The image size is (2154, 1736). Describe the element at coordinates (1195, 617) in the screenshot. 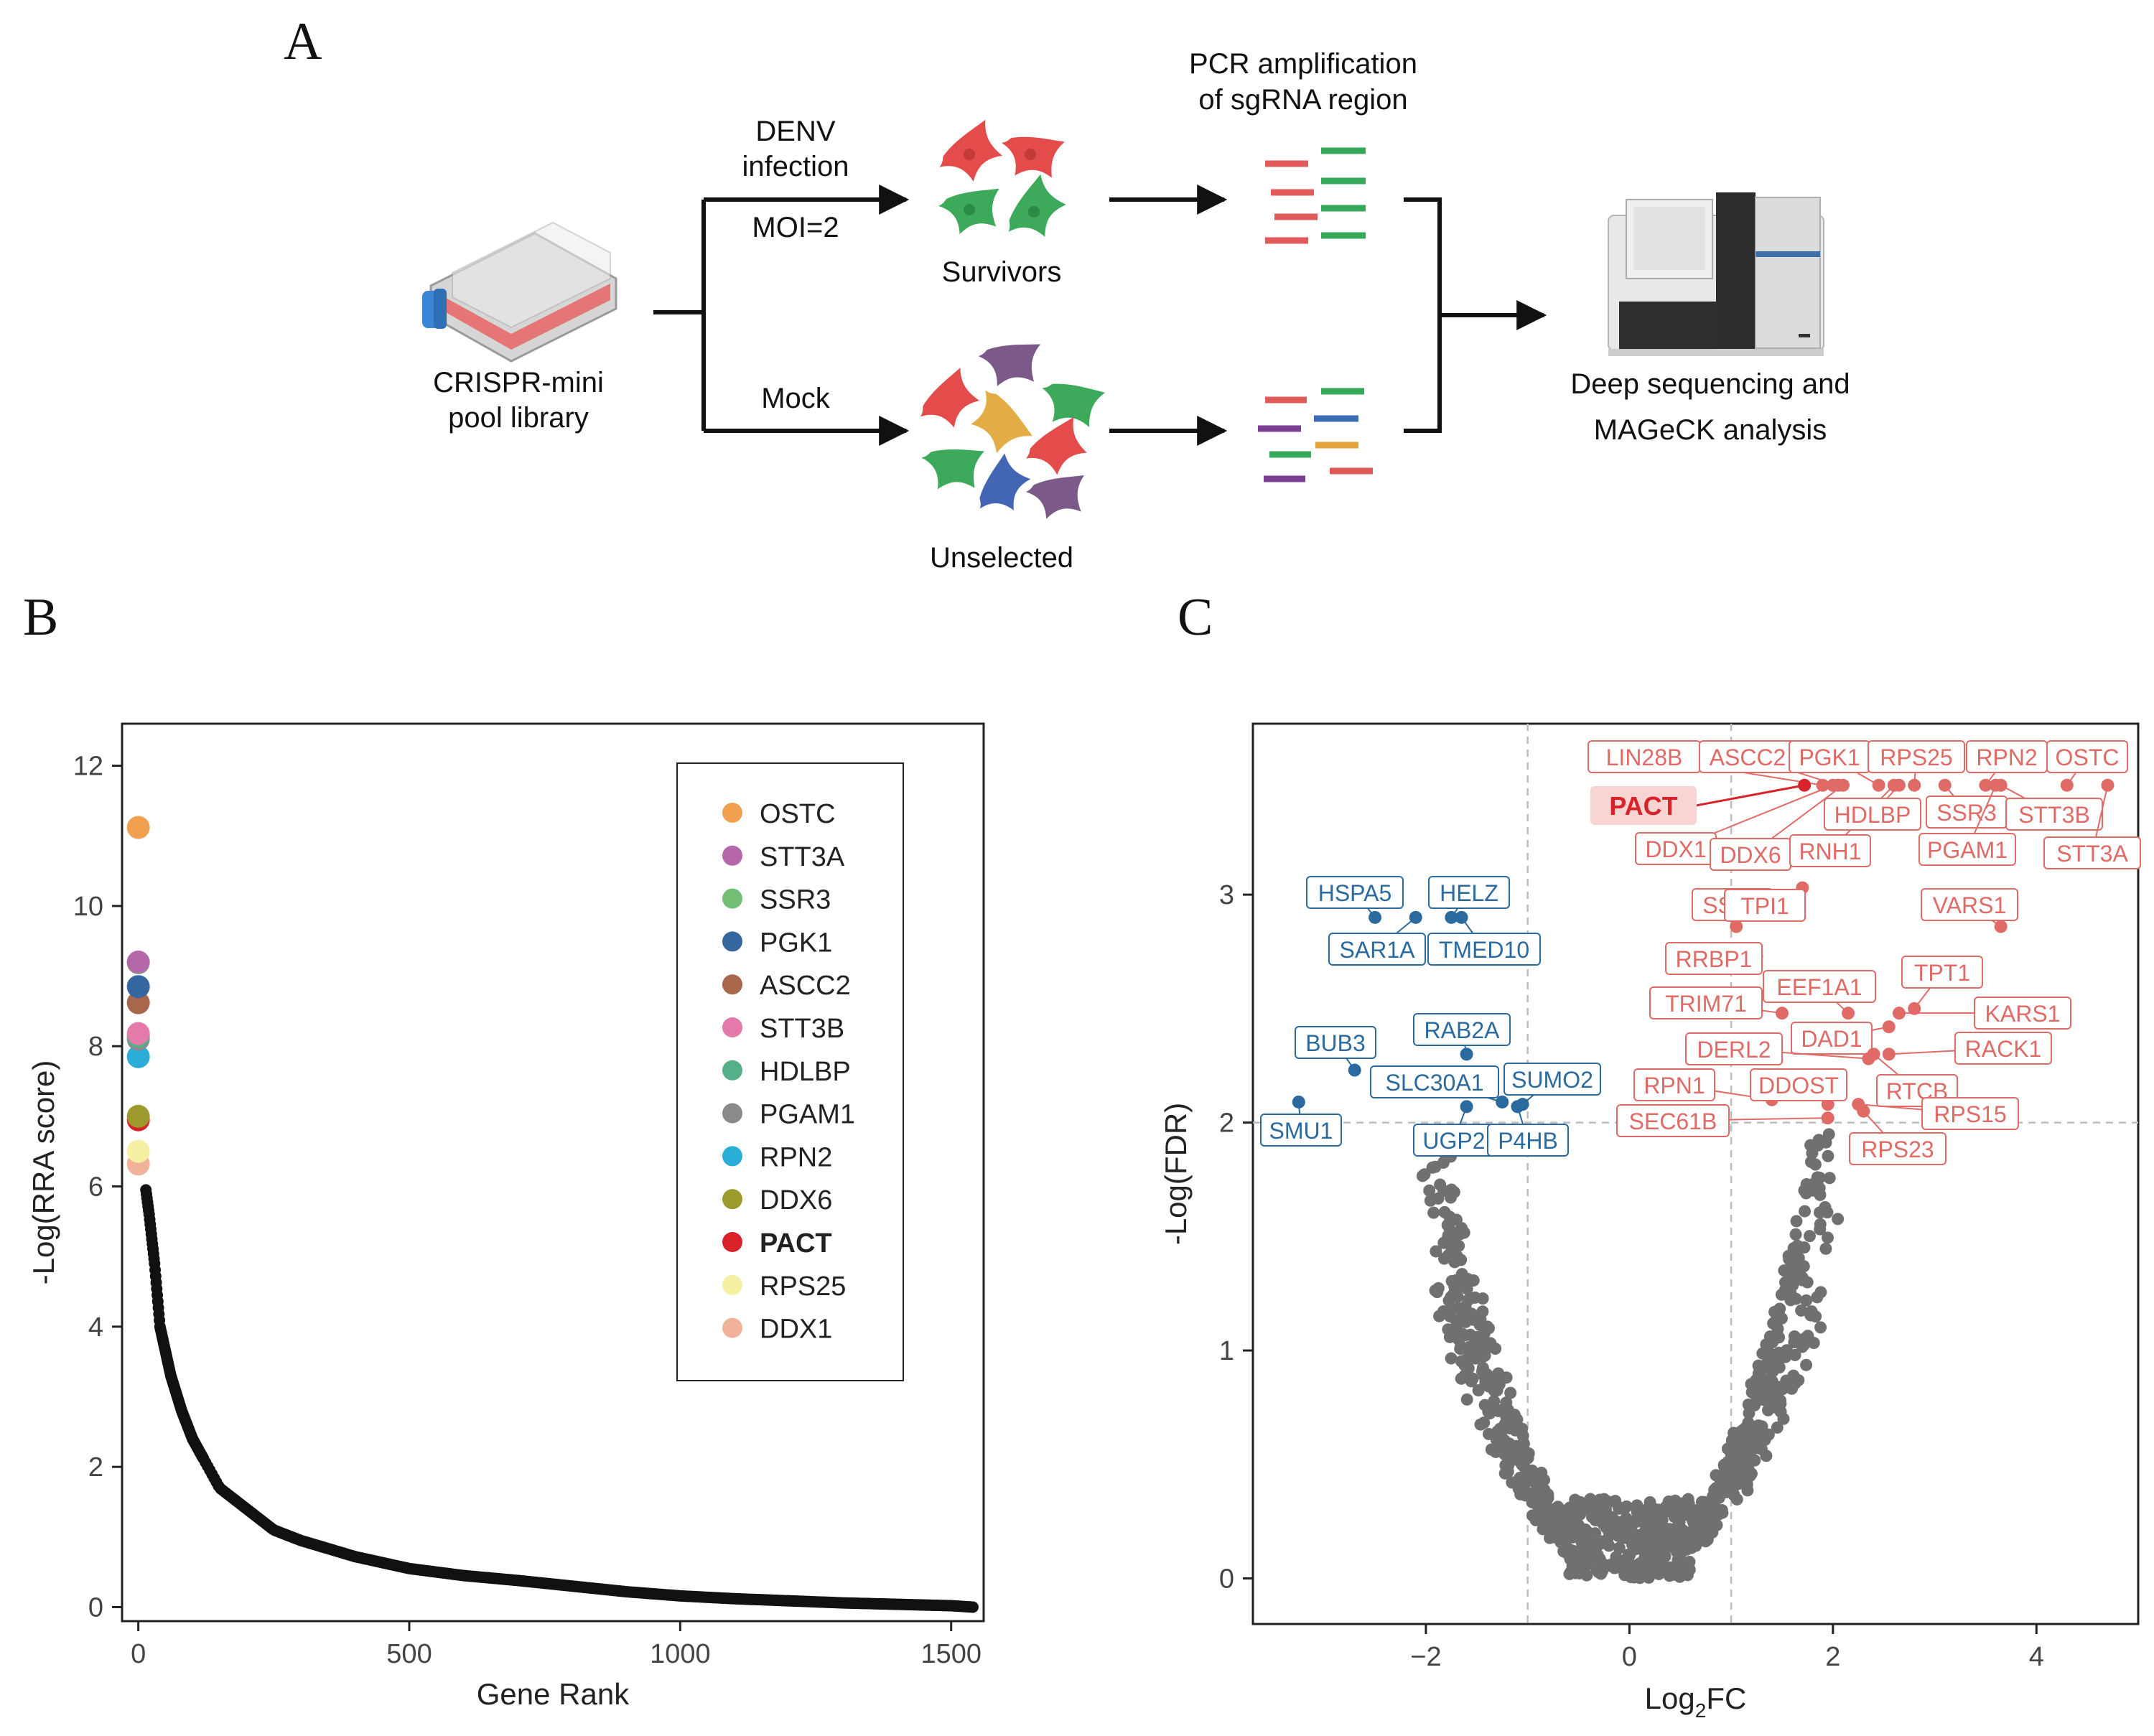

I see `panel-label-c: C` at that location.